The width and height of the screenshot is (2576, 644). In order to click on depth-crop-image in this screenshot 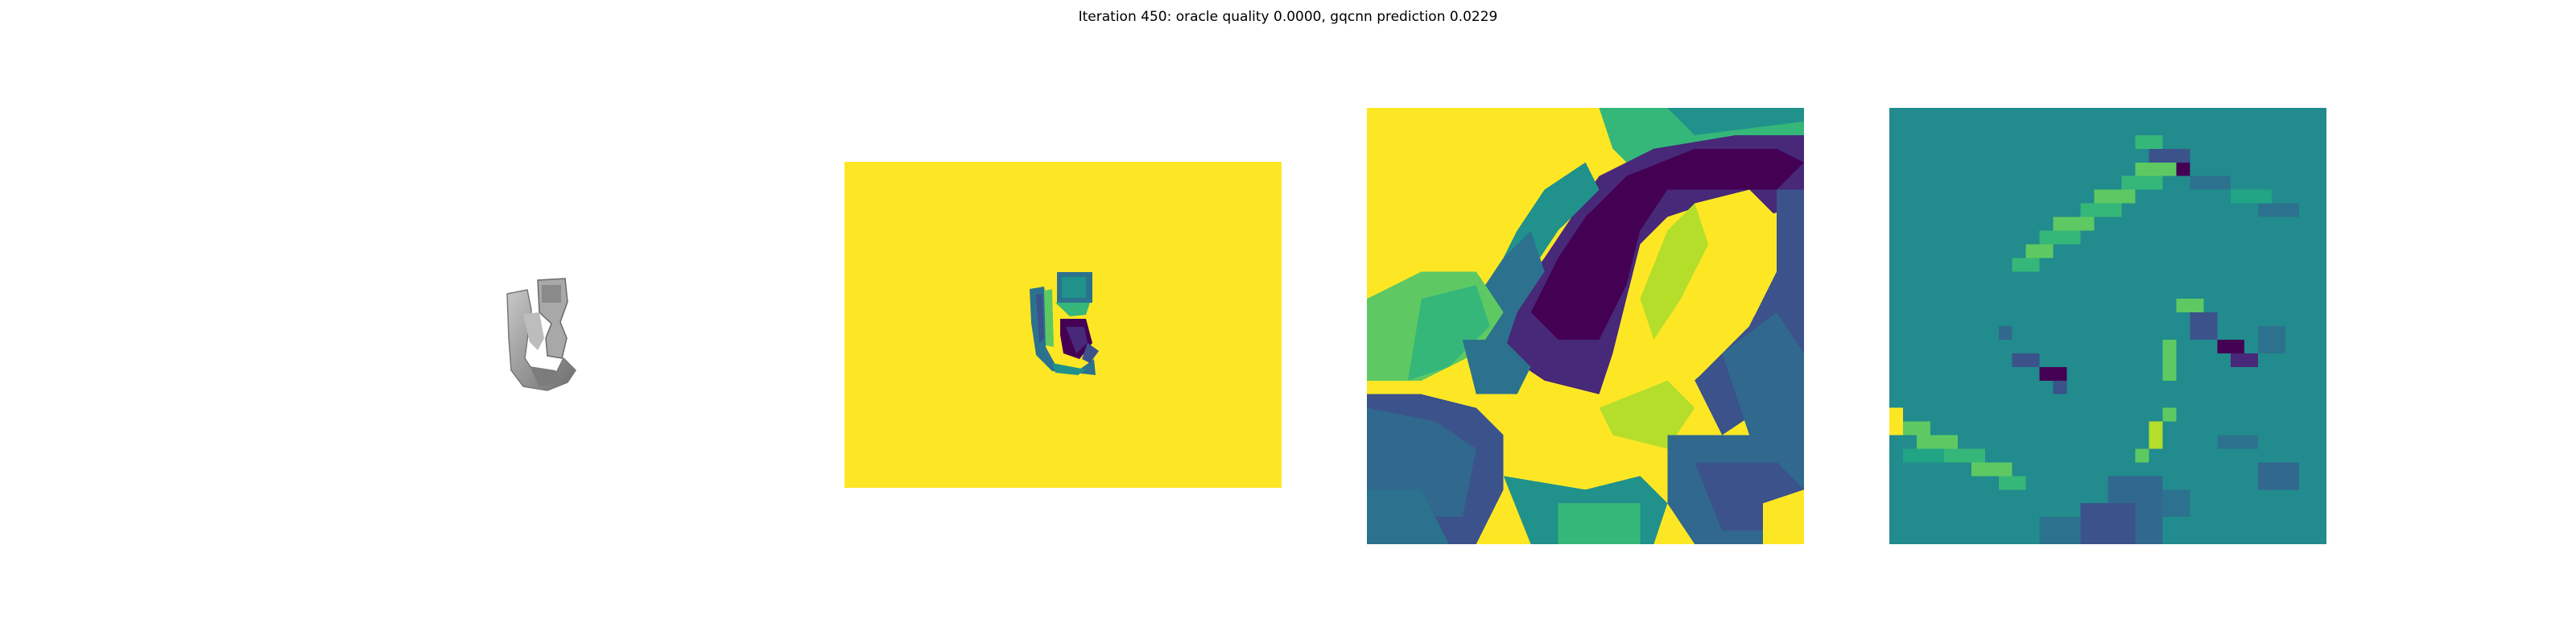, I will do `click(1585, 326)`.